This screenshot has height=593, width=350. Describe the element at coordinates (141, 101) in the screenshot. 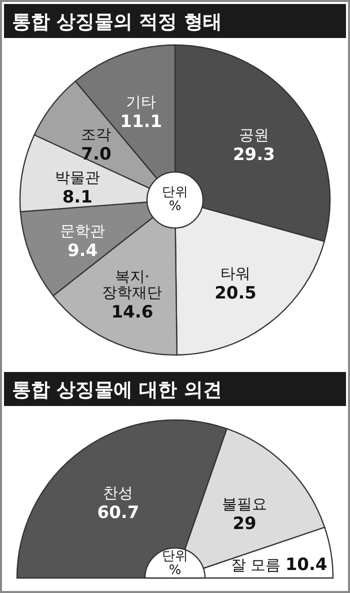

I see `slice-label: 기타` at that location.